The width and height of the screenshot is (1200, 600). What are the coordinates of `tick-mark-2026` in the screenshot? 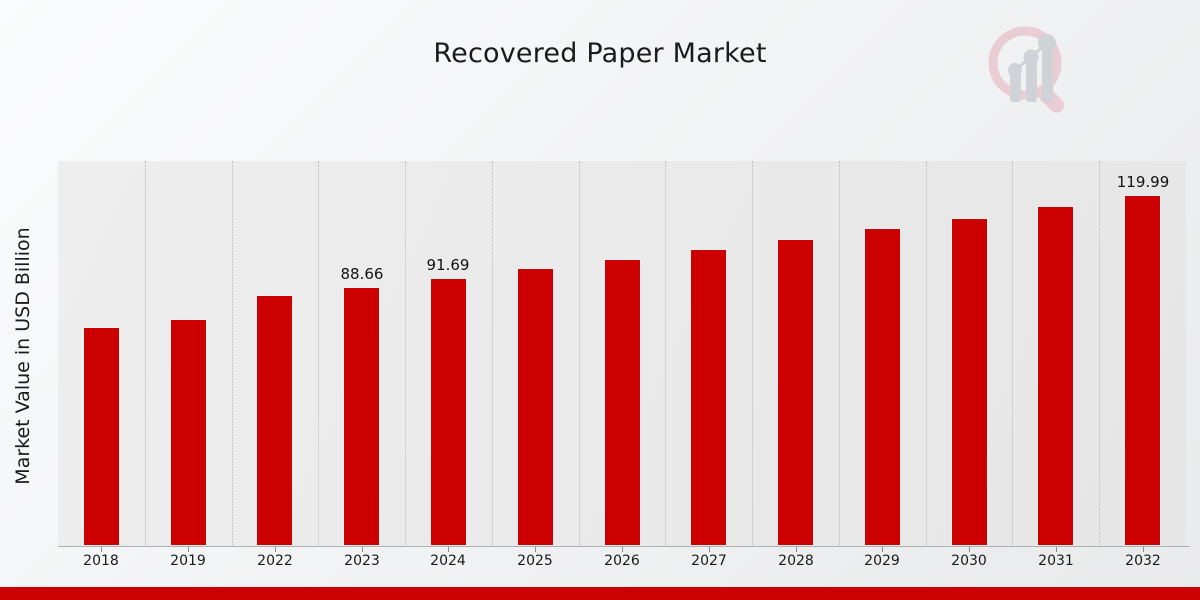 It's located at (622, 549).